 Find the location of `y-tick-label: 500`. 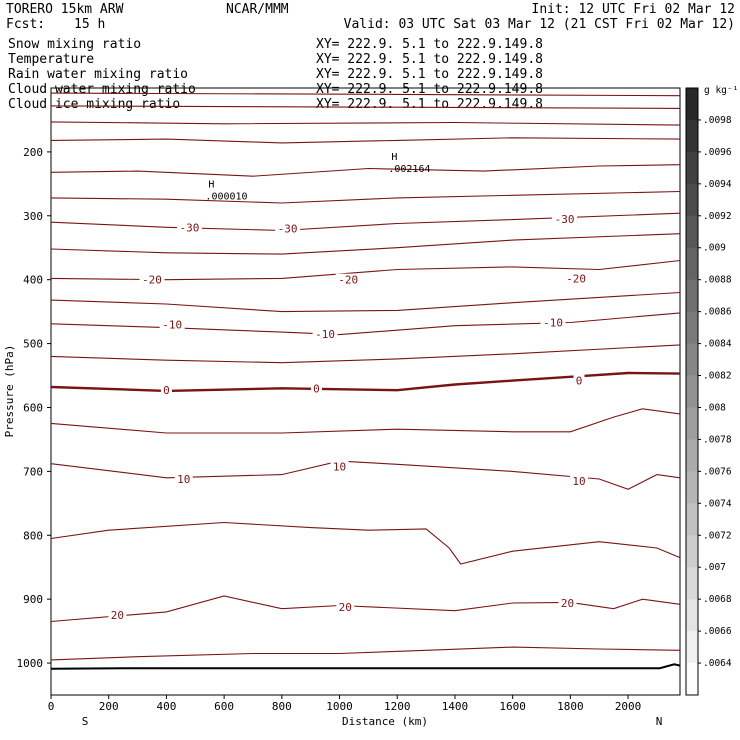

y-tick-label: 500 is located at coordinates (33, 344).